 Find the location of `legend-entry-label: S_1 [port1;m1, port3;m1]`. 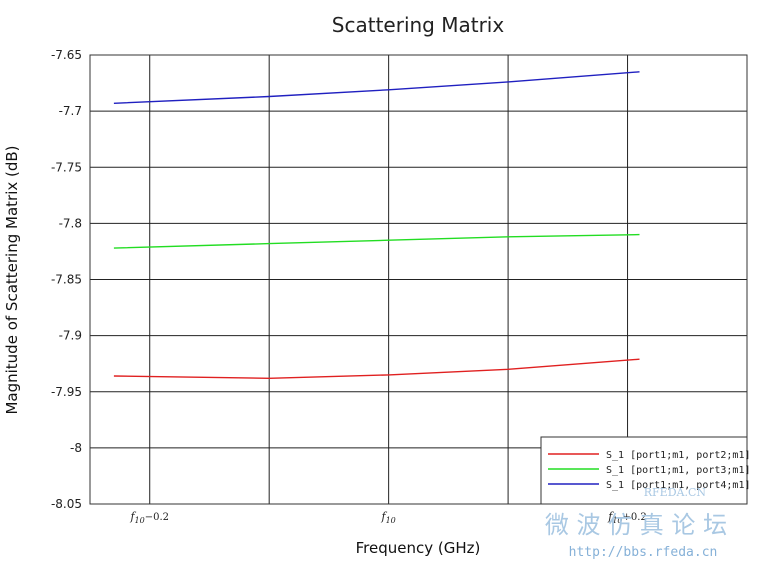

legend-entry-label: S_1 [port1;m1, port3;m1] is located at coordinates (678, 470).